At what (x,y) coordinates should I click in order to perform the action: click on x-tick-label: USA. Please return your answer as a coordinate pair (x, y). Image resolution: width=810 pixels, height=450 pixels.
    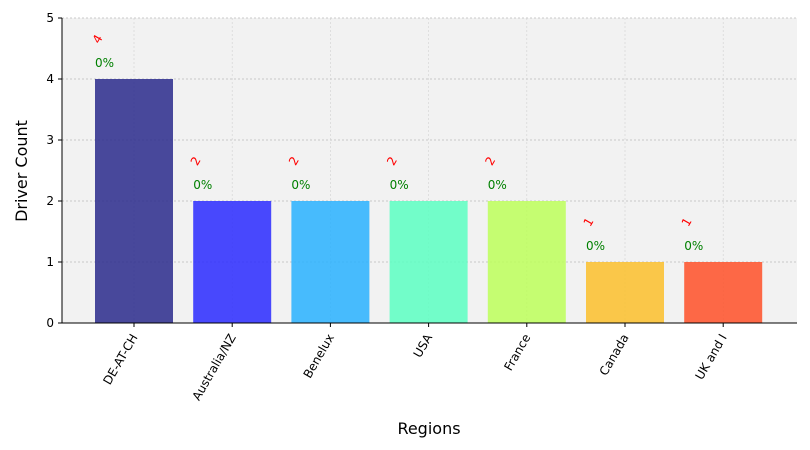
    Looking at the image, I should click on (423, 345).